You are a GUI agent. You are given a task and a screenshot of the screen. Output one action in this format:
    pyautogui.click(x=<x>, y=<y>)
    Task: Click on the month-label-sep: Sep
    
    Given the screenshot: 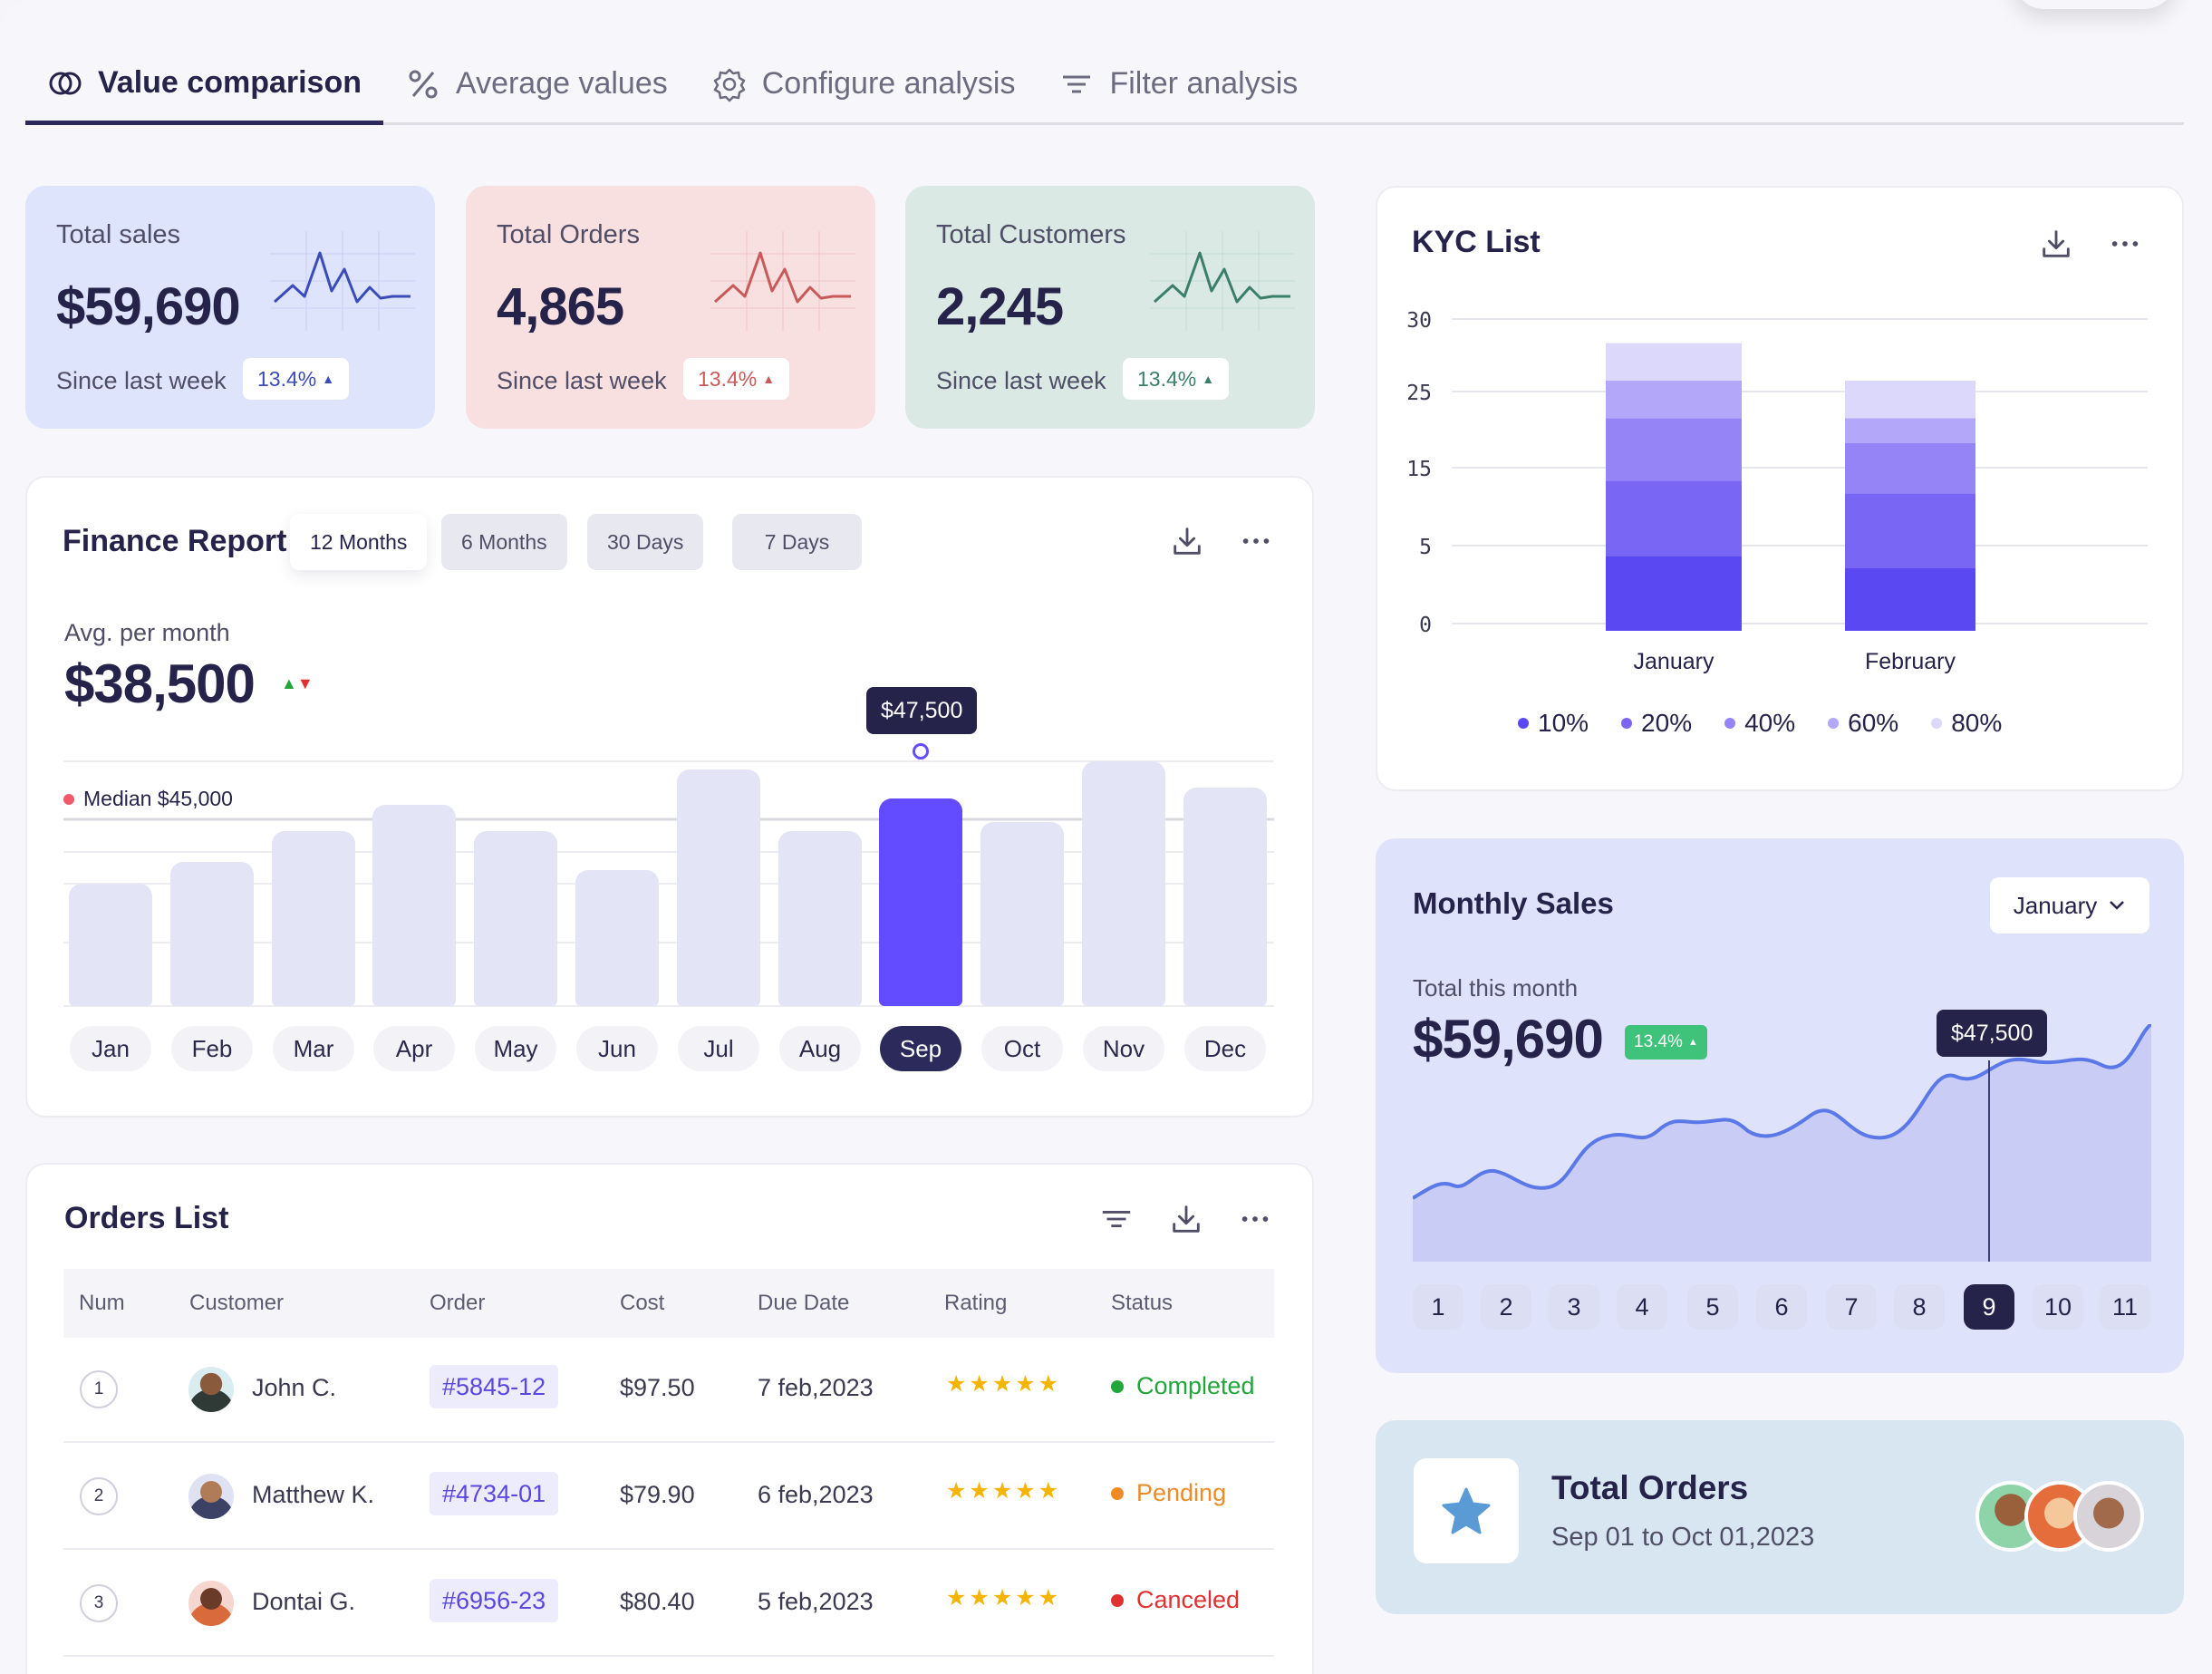 What is the action you would take?
    pyautogui.click(x=920, y=1048)
    